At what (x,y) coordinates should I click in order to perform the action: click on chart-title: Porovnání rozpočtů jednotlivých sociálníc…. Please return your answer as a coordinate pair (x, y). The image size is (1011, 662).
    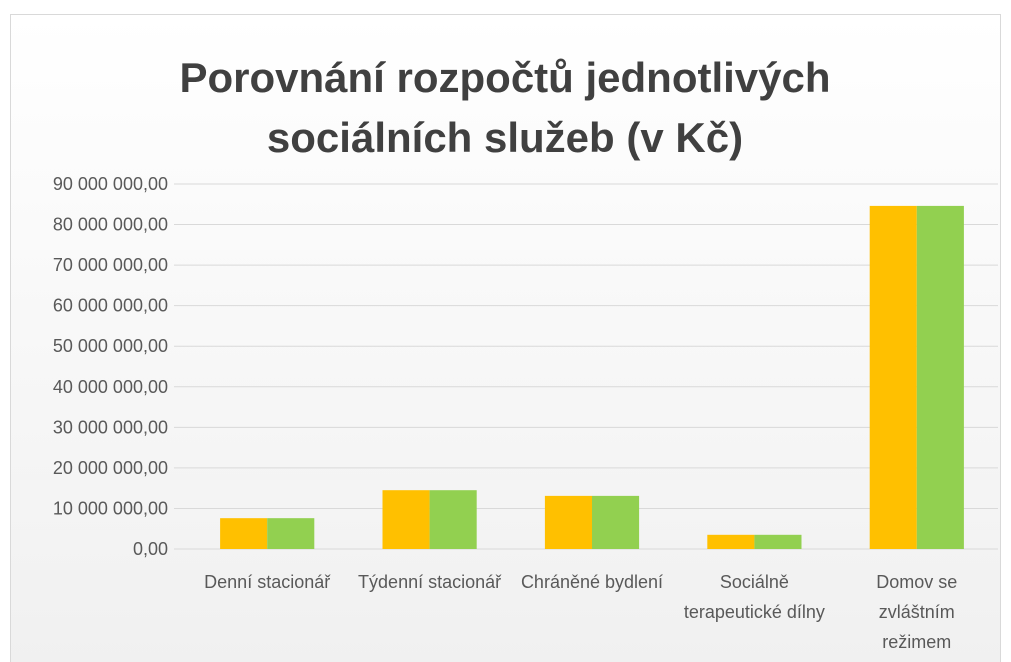
    Looking at the image, I should click on (504, 107).